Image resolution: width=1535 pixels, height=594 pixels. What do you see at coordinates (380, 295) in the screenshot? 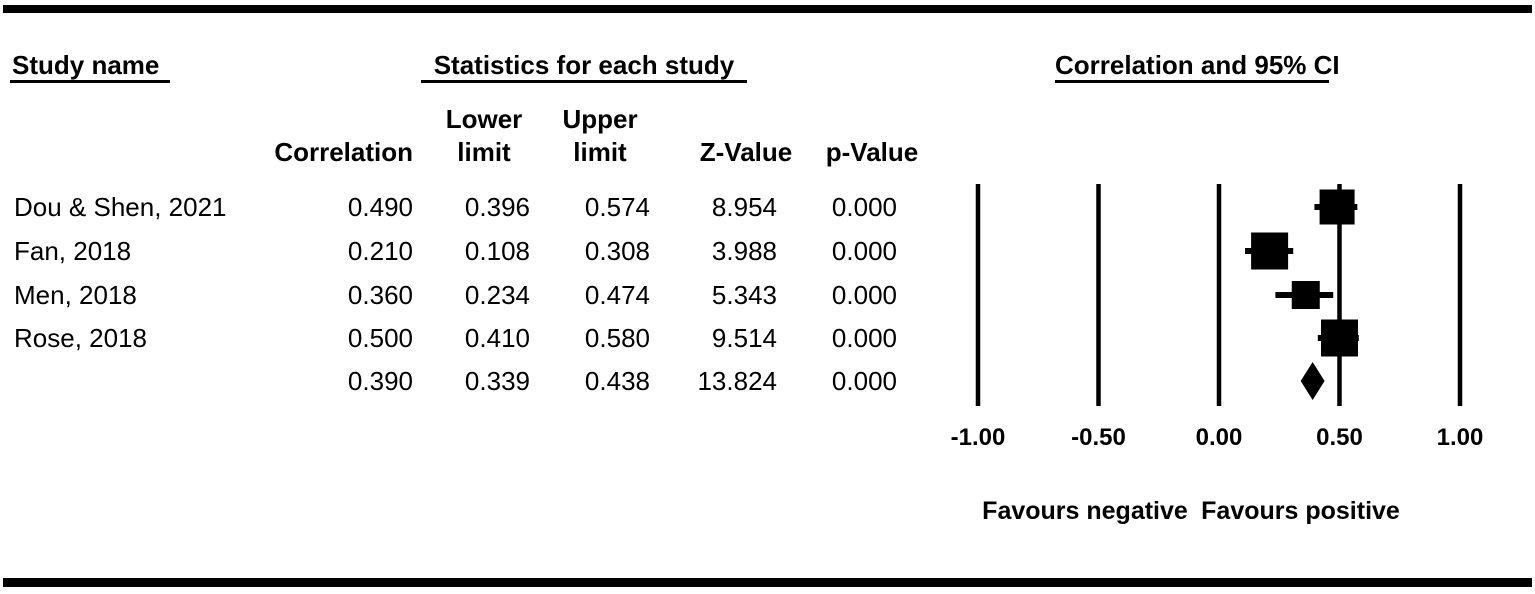
I see `correlation-cell: 0.360` at bounding box center [380, 295].